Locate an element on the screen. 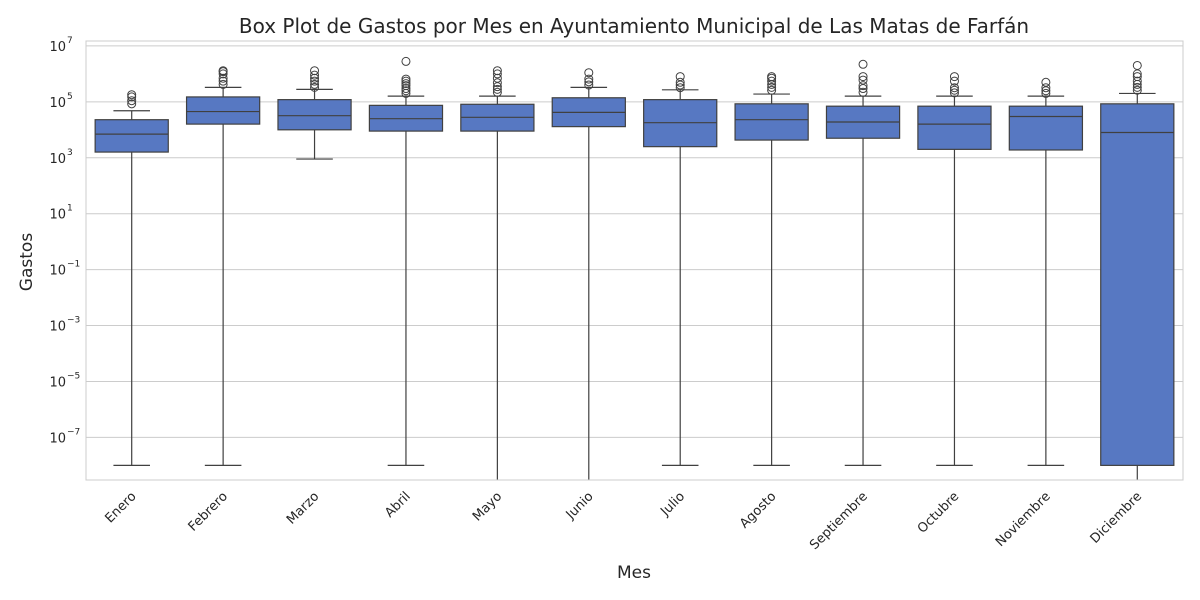 This screenshot has width=1200, height=600. x-tick-label: Abril is located at coordinates (398, 505).